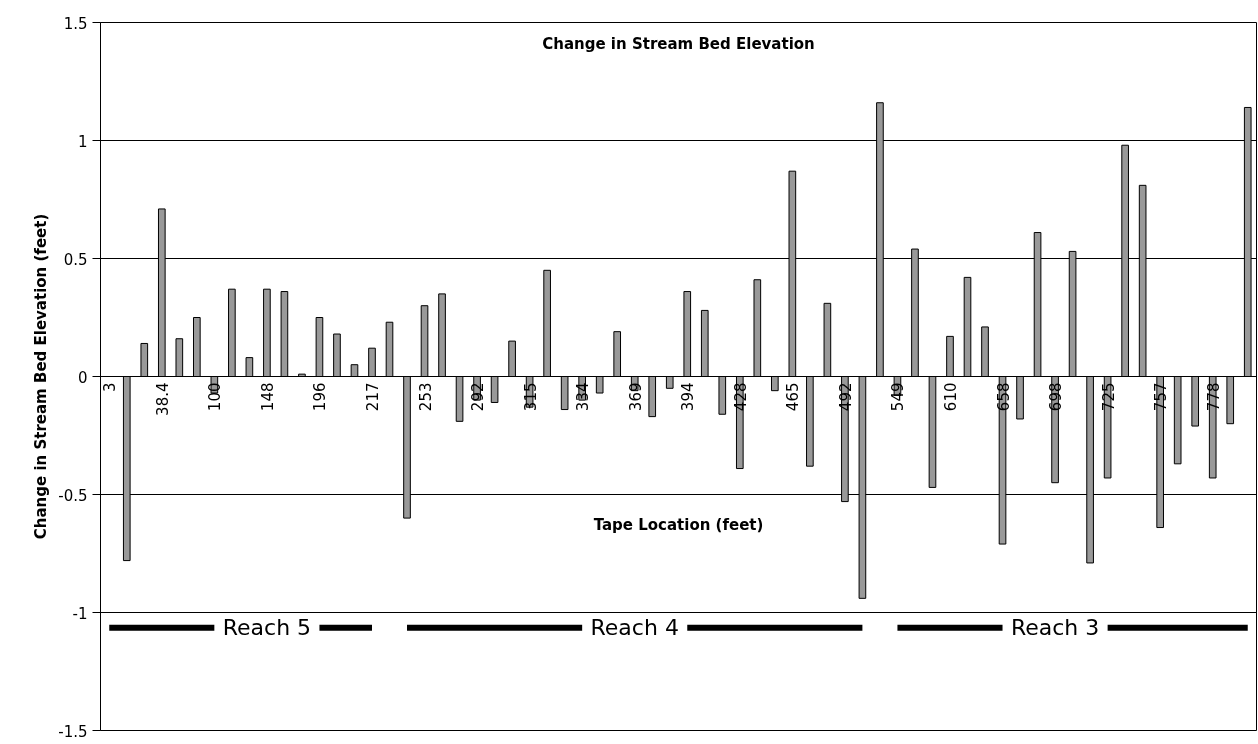 Image resolution: width=1258 pixels, height=744 pixels. I want to click on annotation: Reach 4, so click(634, 628).